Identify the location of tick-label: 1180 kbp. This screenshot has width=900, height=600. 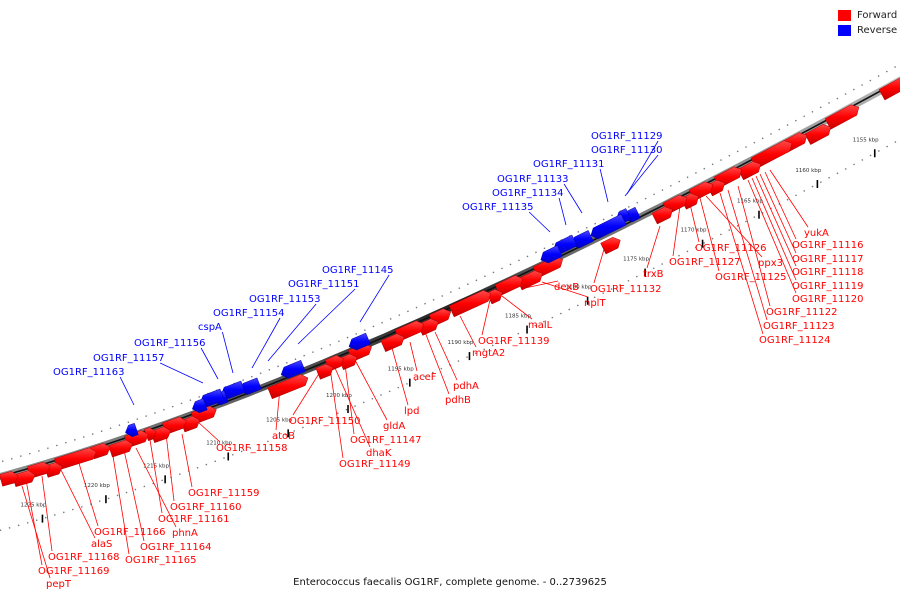
(579, 288).